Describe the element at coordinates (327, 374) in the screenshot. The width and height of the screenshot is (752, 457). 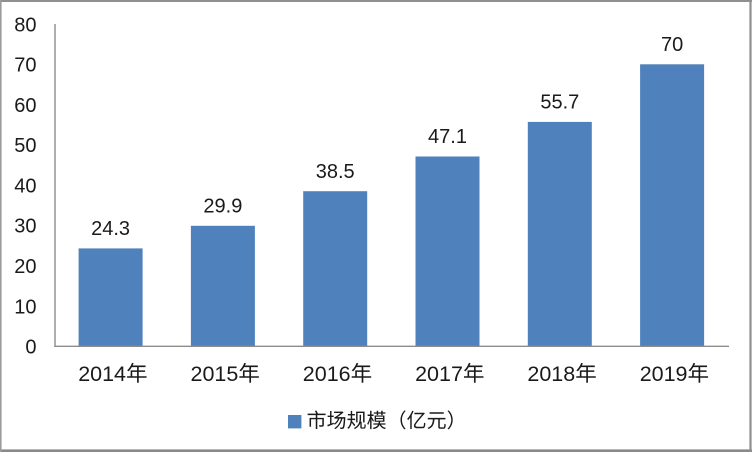
I see `svg-text: 2016` at that location.